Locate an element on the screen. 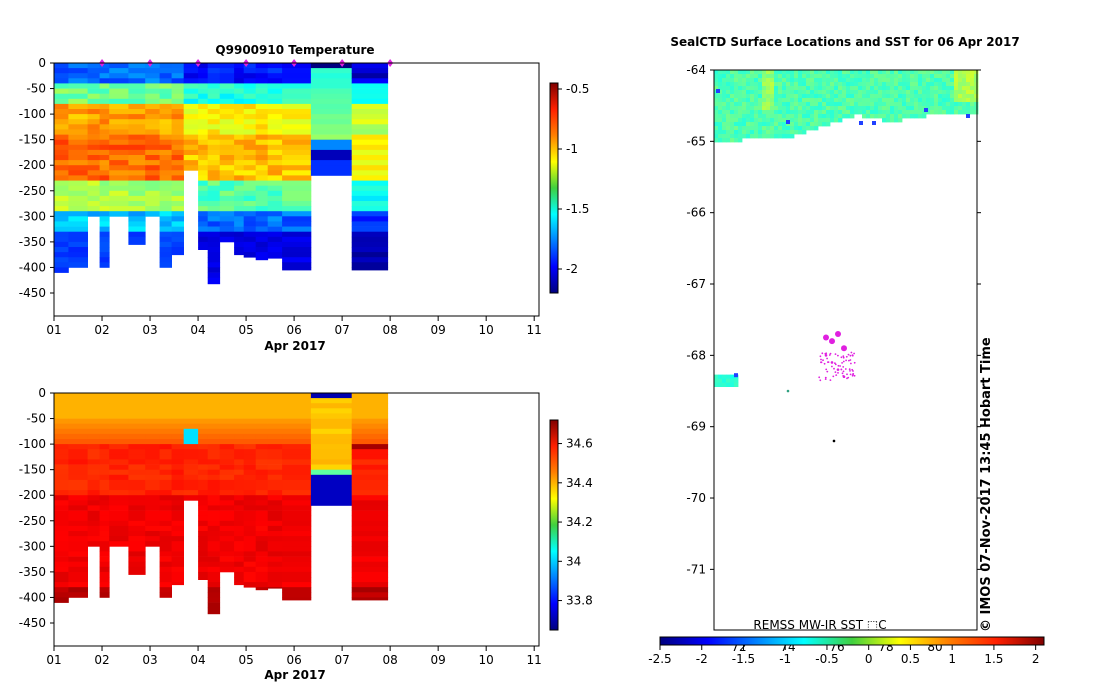 The height and width of the screenshot is (700, 1099). y-tick-label: -200 is located at coordinates (32, 165).